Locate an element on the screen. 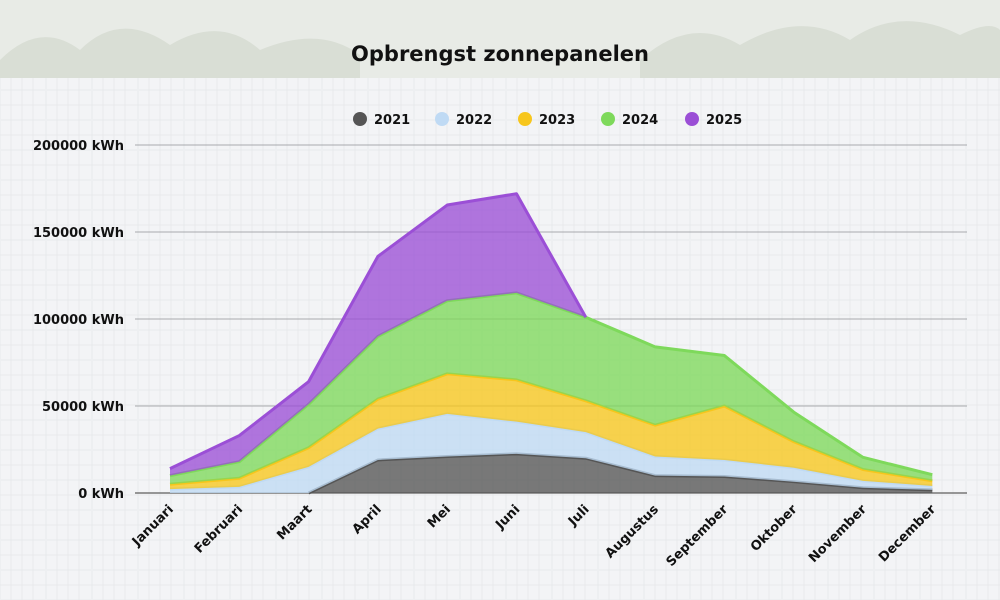 This screenshot has height=600, width=1000. x-tick-label: Juni is located at coordinates (507, 517).